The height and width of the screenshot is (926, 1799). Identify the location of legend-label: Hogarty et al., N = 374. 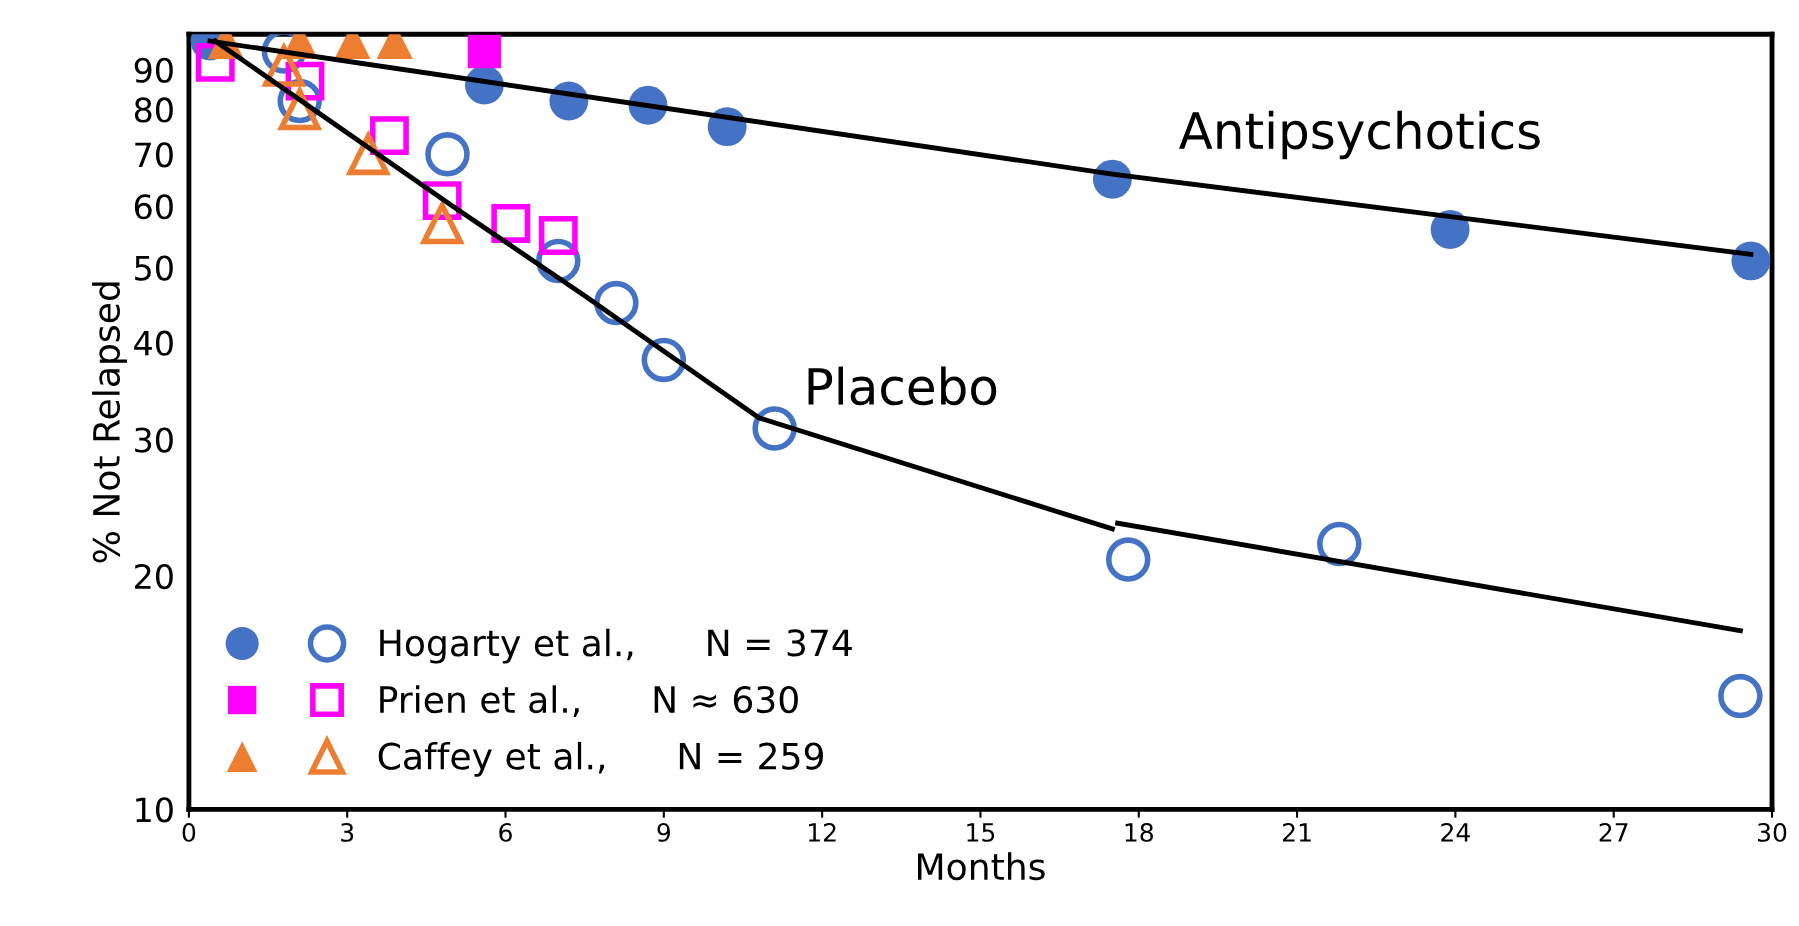
(616, 646).